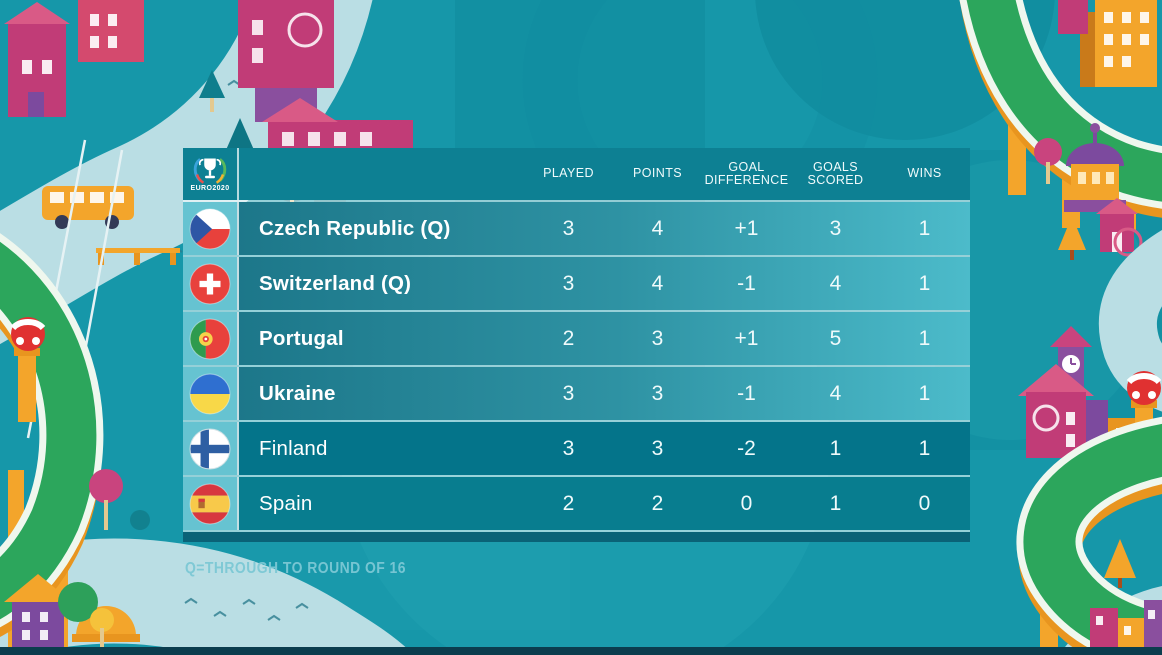 The image size is (1162, 655). I want to click on euro-2020-logo-icon: EURO2020, so click(210, 174).